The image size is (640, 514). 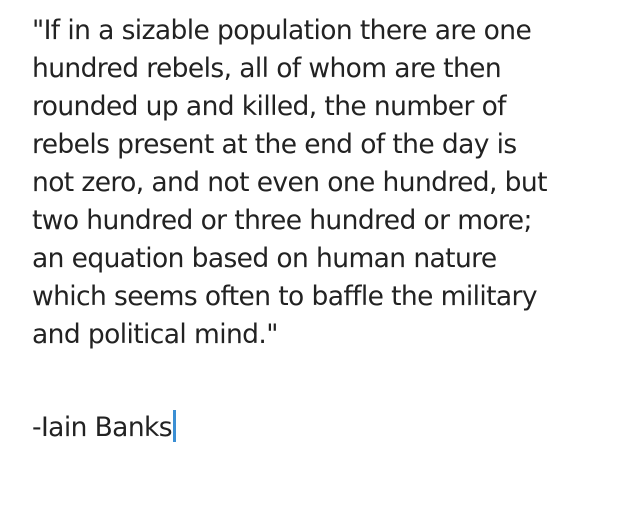 What do you see at coordinates (264, 258) in the screenshot?
I see `quote-line-7: an equation based on human nature` at bounding box center [264, 258].